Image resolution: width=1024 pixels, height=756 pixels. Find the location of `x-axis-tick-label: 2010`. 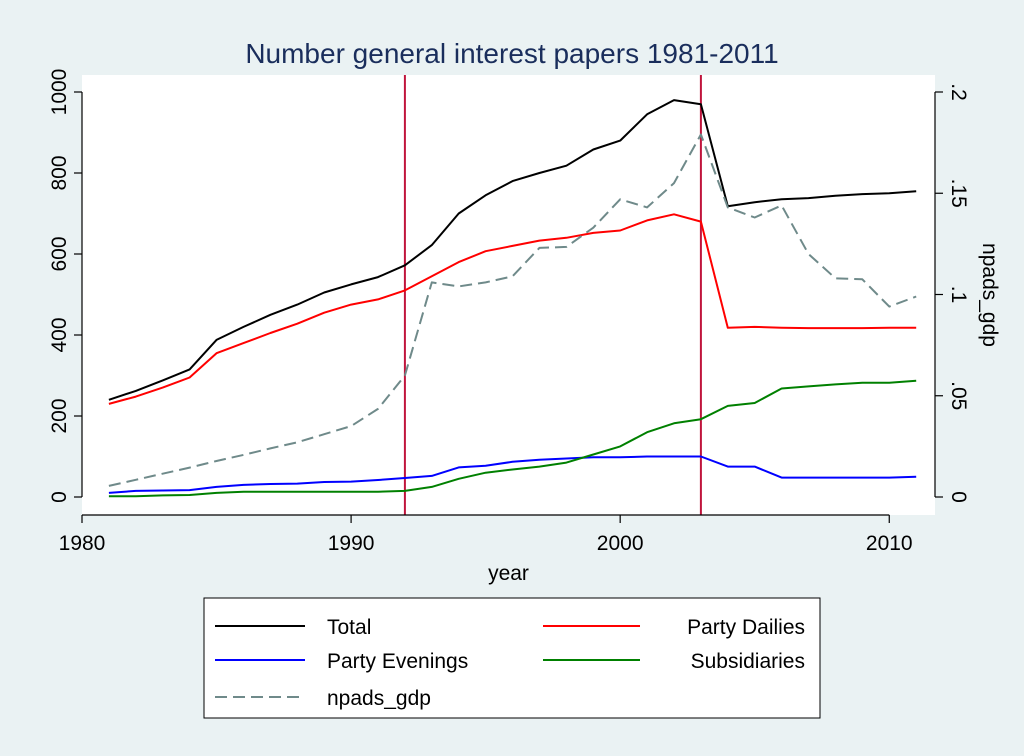

x-axis-tick-label: 2010 is located at coordinates (889, 543).